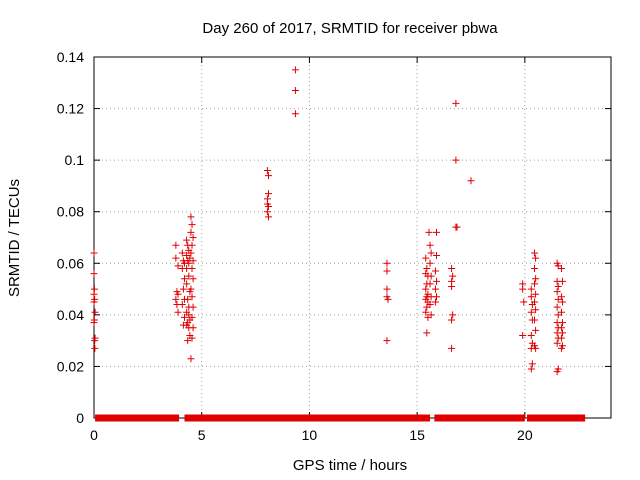  I want to click on y-tick-label: 0.12, so click(70, 109).